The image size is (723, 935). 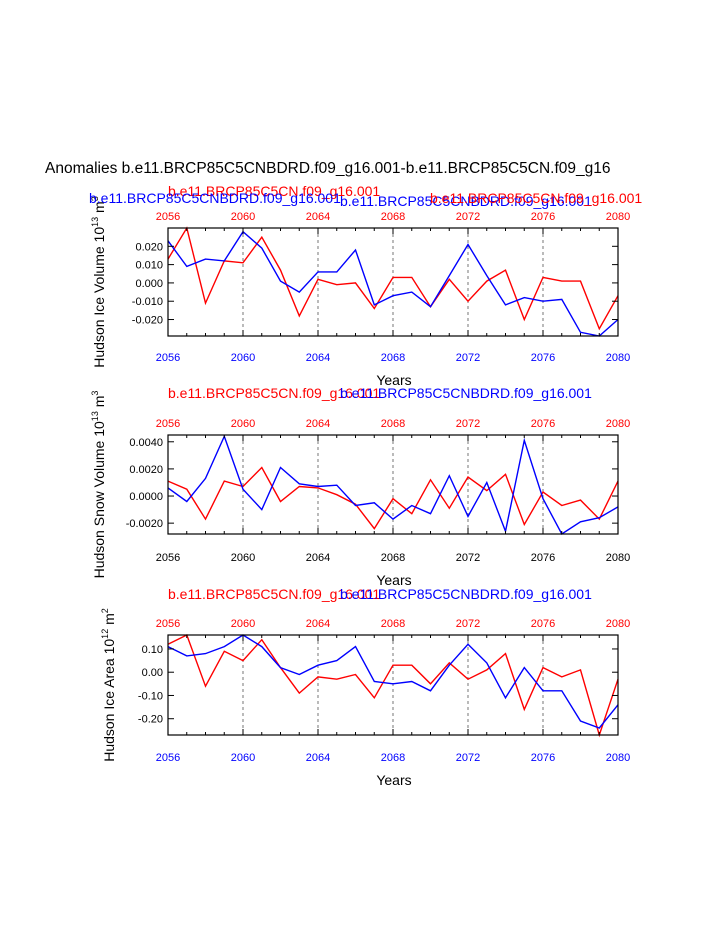 I want to click on overlay-label-blue: b.e11.BRCP85C5CNBDRD.f09_g16.001, so click(x=215, y=198).